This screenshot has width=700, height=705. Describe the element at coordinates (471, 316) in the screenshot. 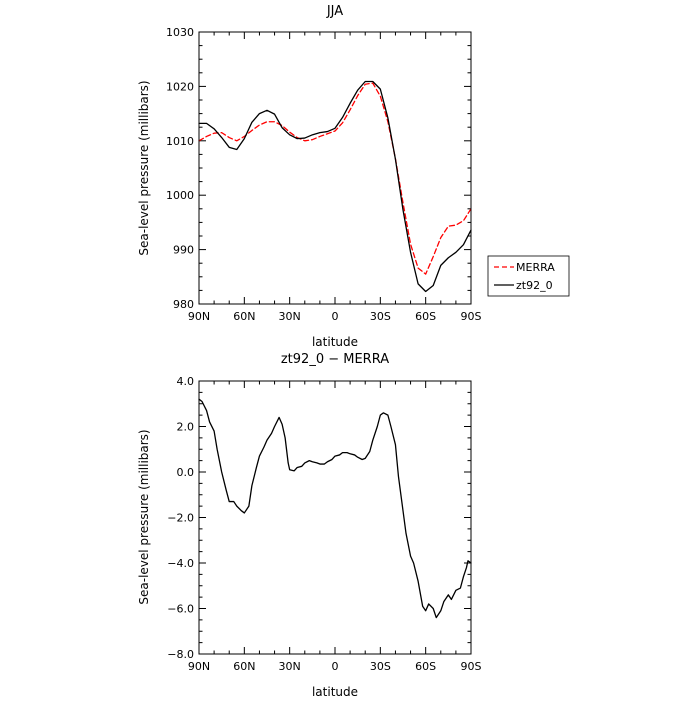

I see `top-x-tick-label: 90S` at that location.